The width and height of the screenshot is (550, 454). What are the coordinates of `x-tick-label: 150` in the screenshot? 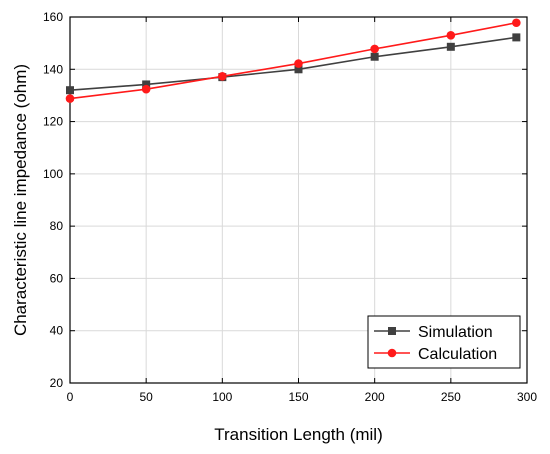 It's located at (298, 397).